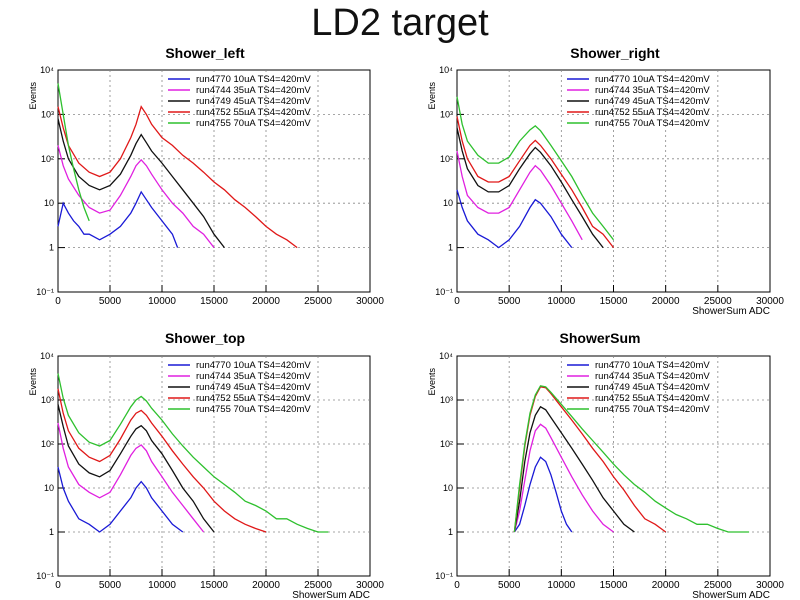  What do you see at coordinates (600, 338) in the screenshot?
I see `chart-title: ShowerSum` at bounding box center [600, 338].